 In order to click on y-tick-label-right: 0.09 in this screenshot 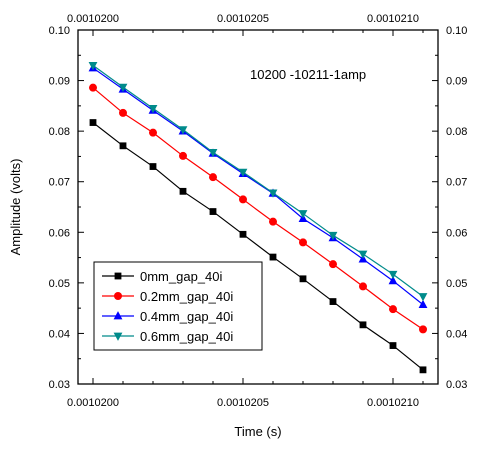, I will do `click(456, 82)`.